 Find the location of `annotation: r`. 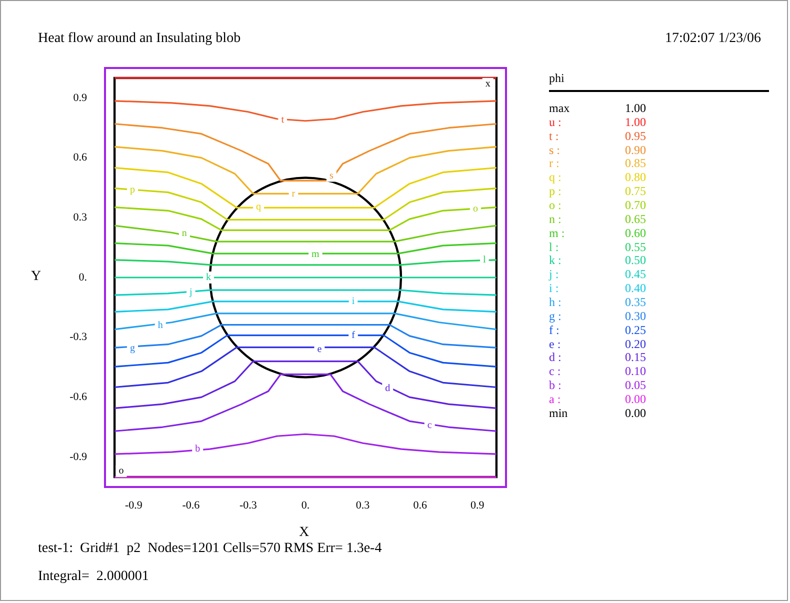

annotation: r is located at coordinates (294, 194).